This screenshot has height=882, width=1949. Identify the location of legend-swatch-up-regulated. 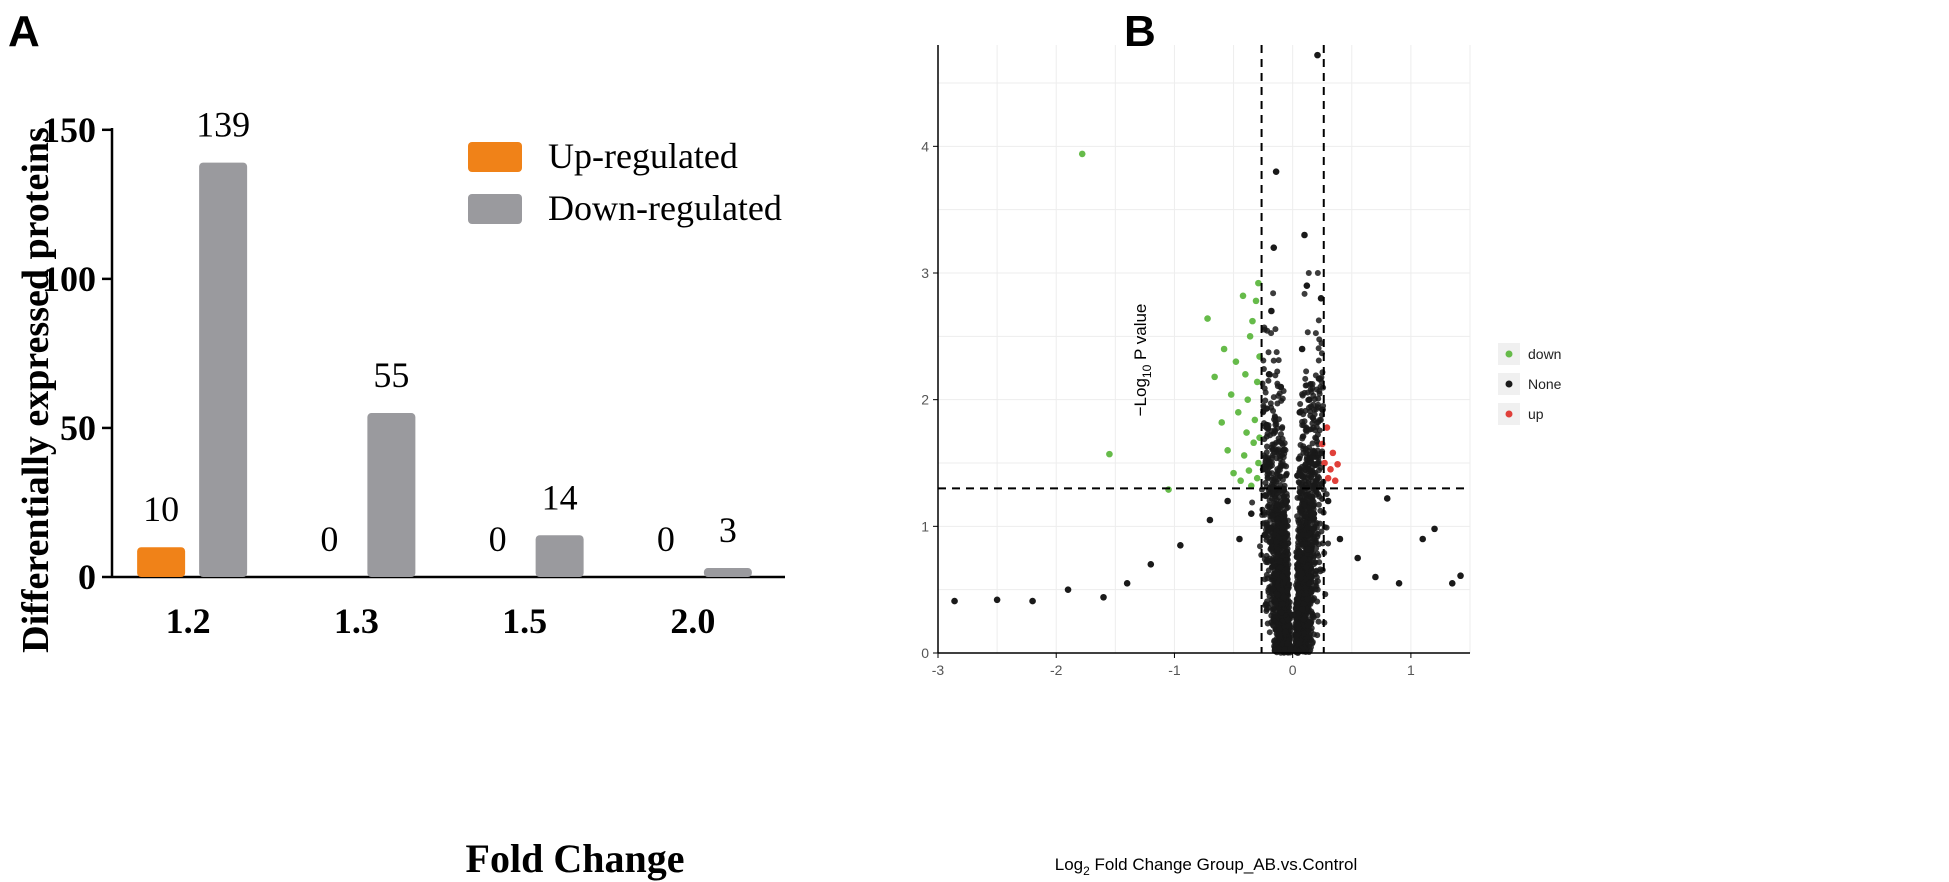
(495, 157).